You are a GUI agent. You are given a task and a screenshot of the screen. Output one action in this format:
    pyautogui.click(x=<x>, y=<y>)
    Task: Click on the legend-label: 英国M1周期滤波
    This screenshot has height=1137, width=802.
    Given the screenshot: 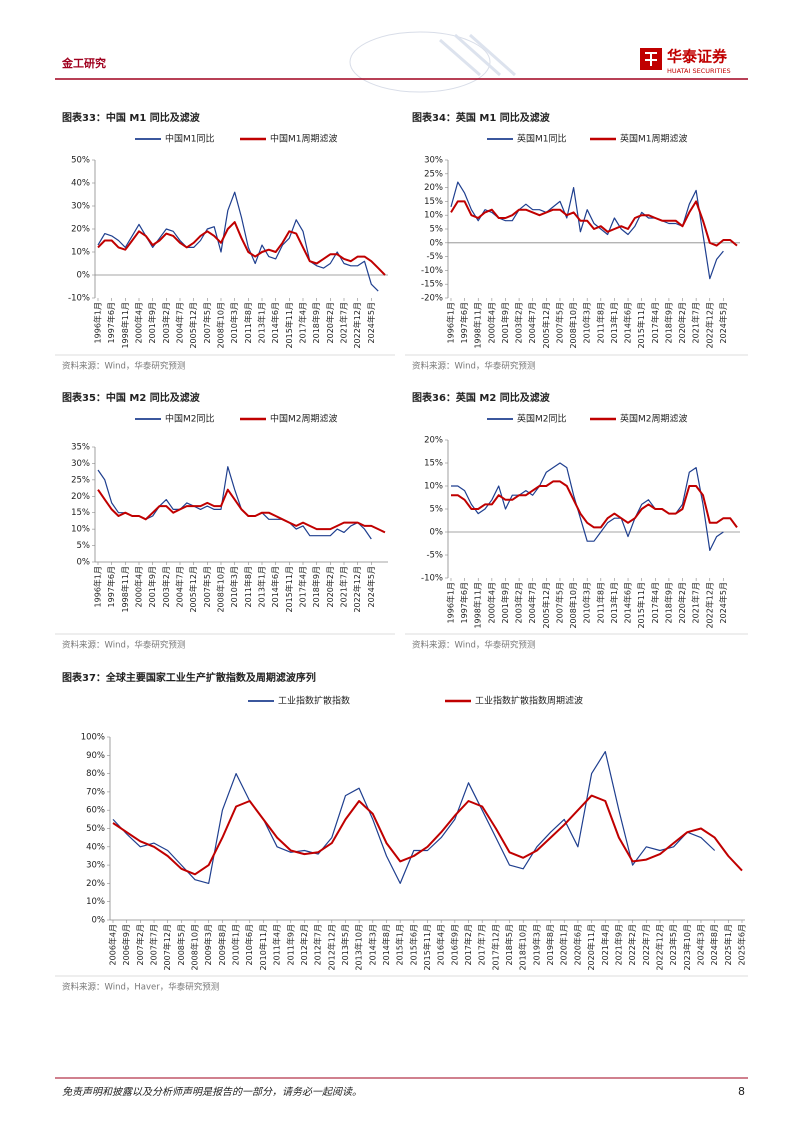 What is the action you would take?
    pyautogui.click(x=654, y=139)
    